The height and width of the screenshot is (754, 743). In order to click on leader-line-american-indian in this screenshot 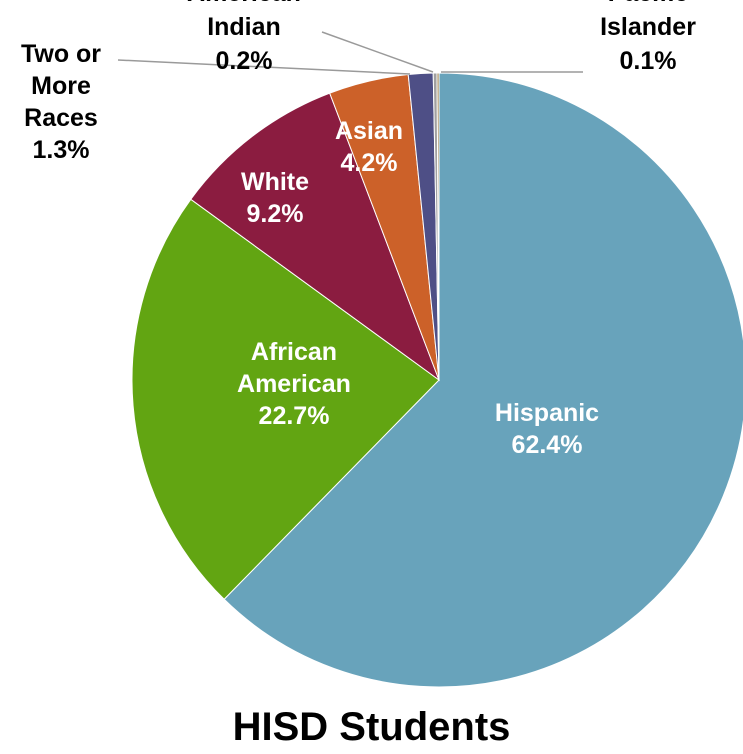, I will do `click(377, 52)`.